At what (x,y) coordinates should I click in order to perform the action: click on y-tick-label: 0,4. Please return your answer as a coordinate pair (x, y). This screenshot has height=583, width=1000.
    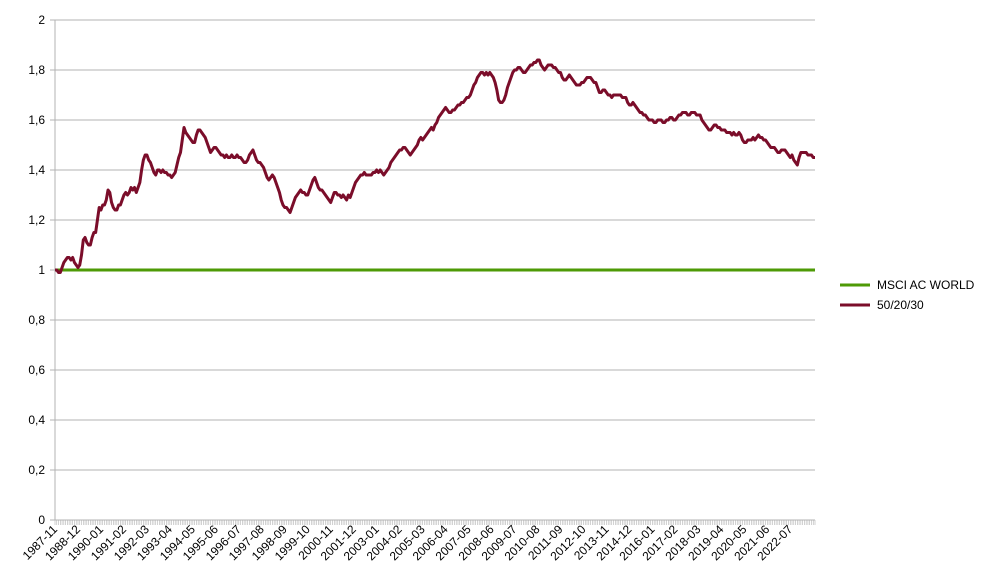
    Looking at the image, I should click on (36, 420).